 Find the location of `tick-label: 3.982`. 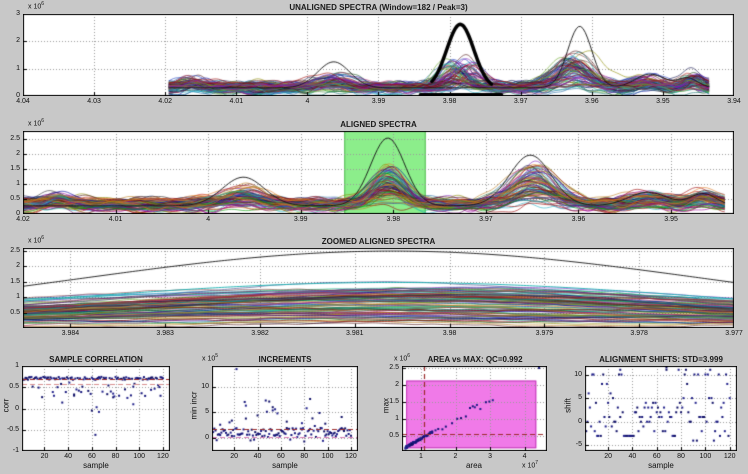

tick-label: 3.982 is located at coordinates (260, 333).